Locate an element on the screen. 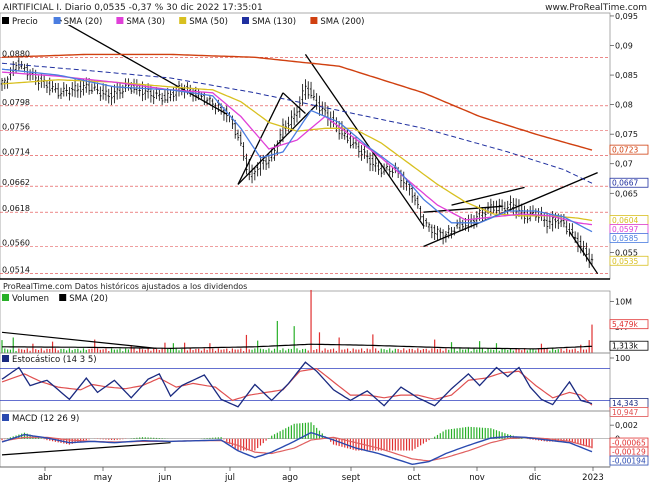  legend-swatch-precio is located at coordinates (5, 20).